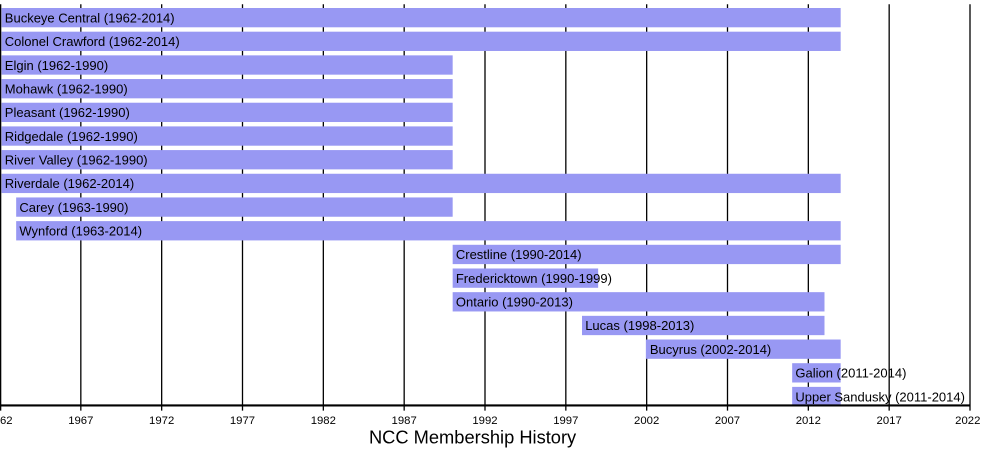  Describe the element at coordinates (639, 325) in the screenshot. I see `svg-text: Lucas (1998-2013)` at that location.